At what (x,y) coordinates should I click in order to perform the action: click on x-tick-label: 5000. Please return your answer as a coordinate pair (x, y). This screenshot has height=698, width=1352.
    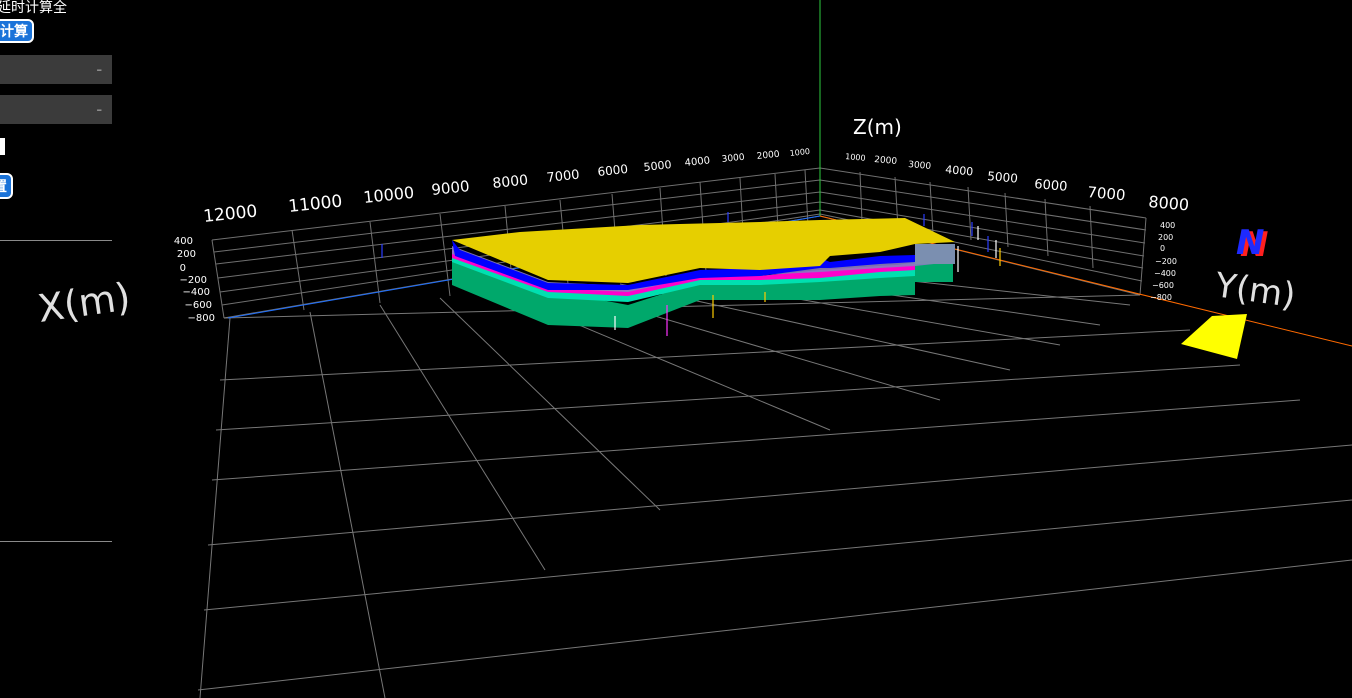
    Looking at the image, I should click on (657, 166).